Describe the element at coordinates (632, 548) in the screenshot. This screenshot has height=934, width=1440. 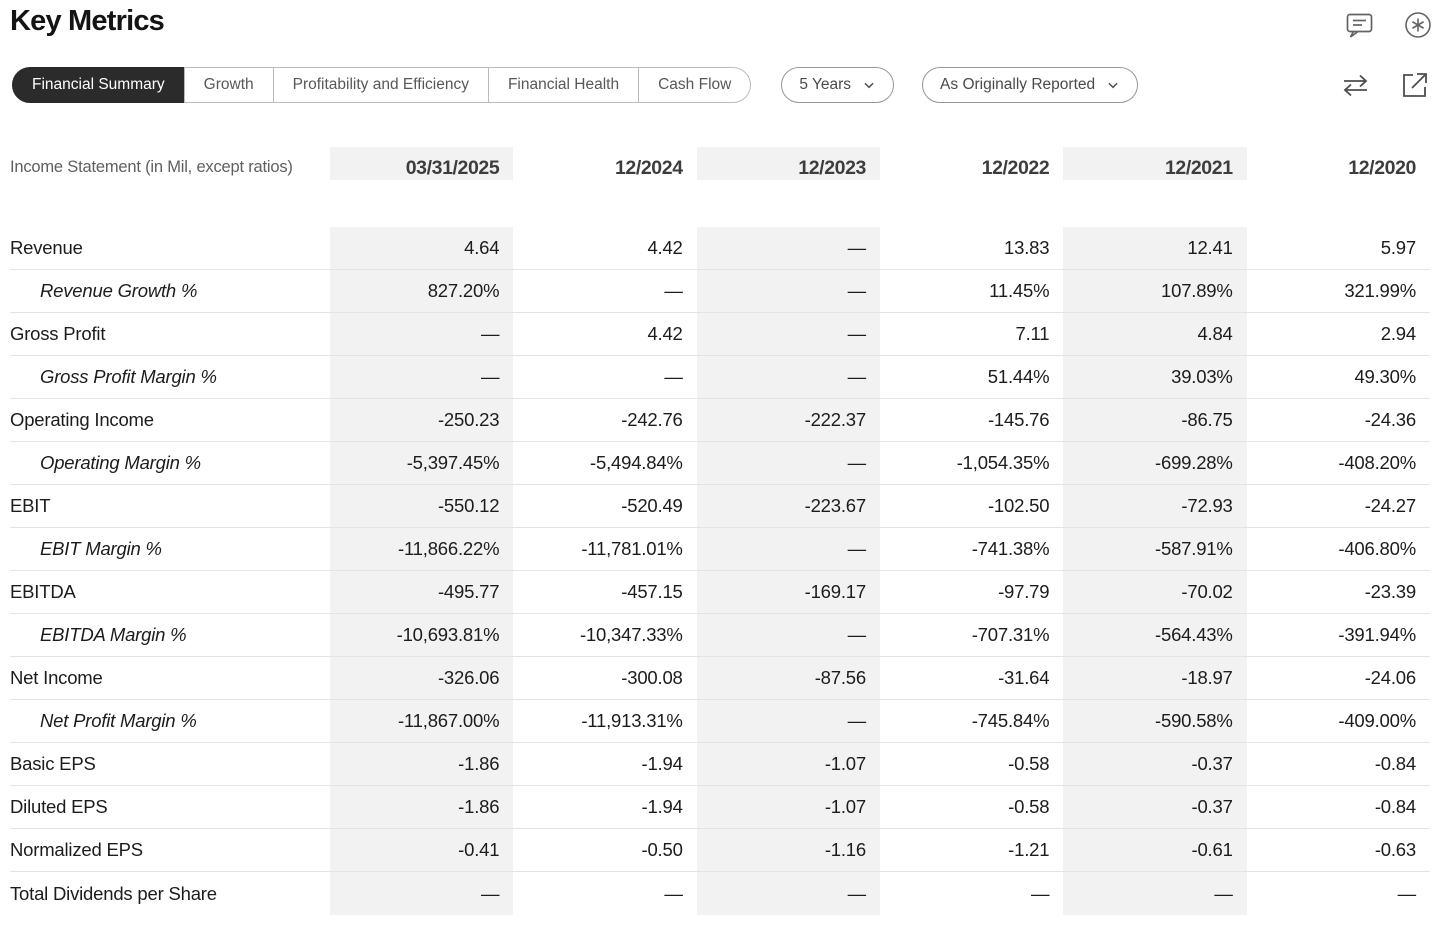
I see `cell: -11,781.01%` at that location.